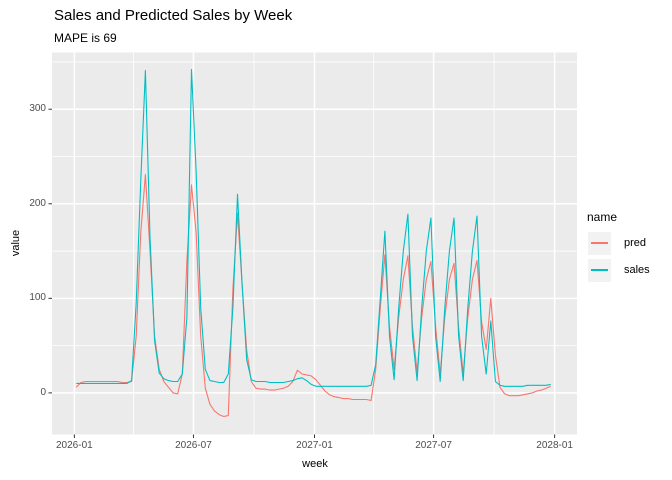 The image size is (672, 480). What do you see at coordinates (433, 445) in the screenshot?
I see `x-tick-label: 2027-07` at bounding box center [433, 445].